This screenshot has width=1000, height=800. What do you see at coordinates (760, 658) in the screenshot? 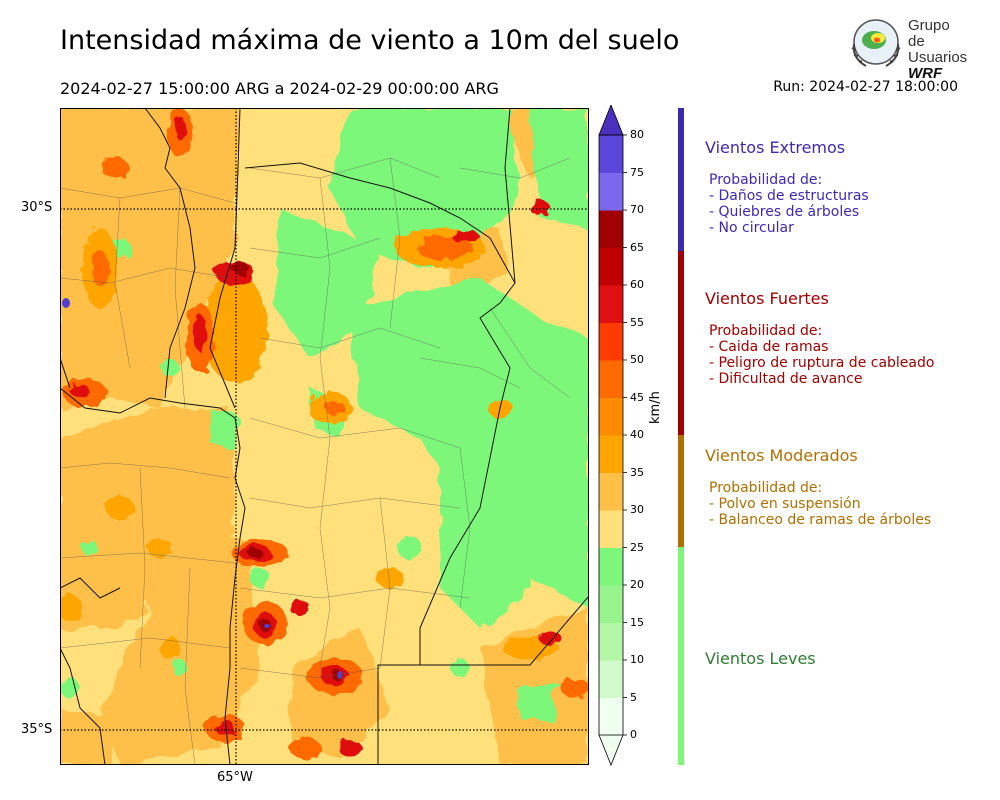
I see `category-title-light: Vientos Leves` at bounding box center [760, 658].